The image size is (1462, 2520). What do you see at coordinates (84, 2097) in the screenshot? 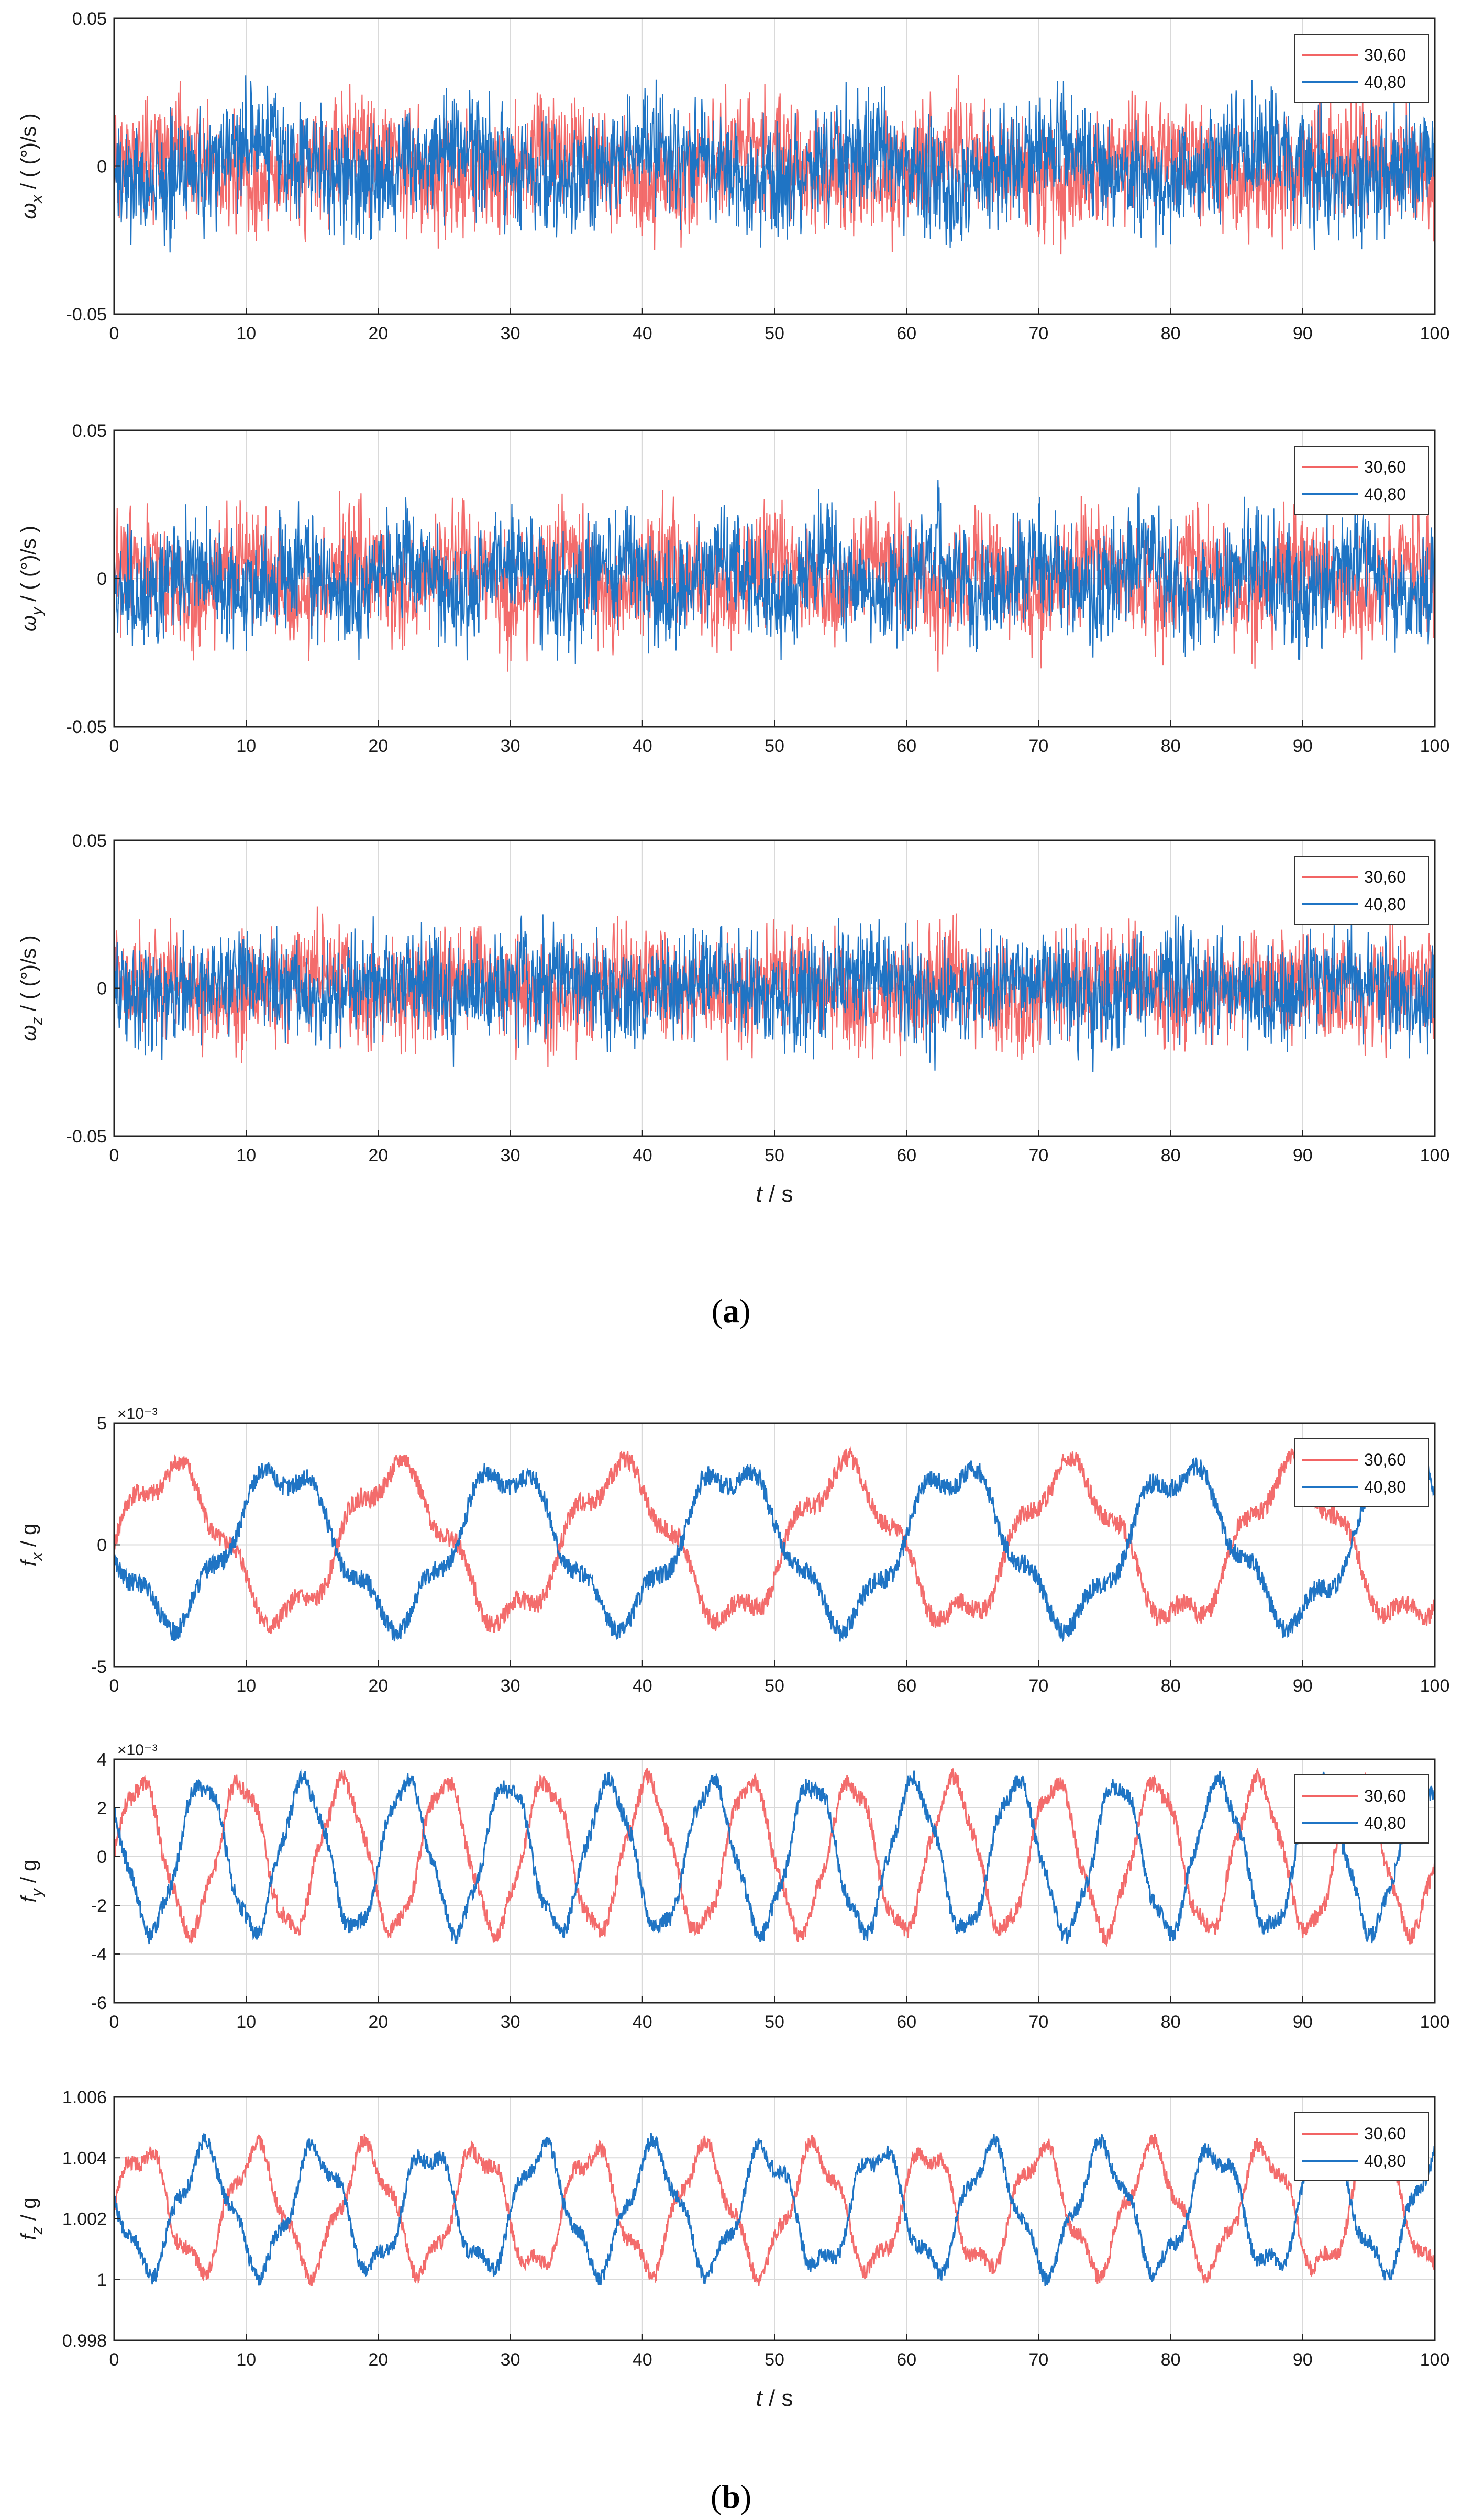
I see `y-tick-label: 1.006` at bounding box center [84, 2097].